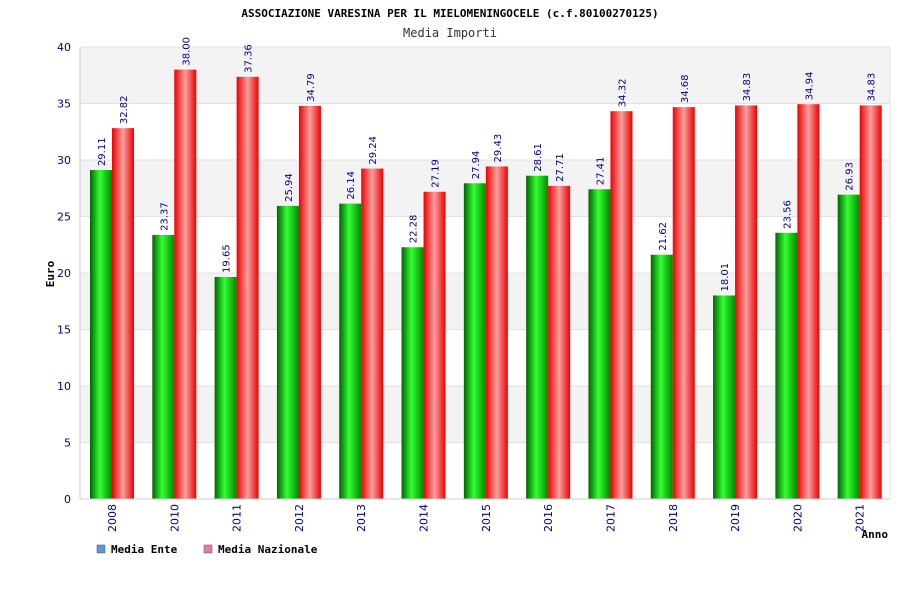 The height and width of the screenshot is (600, 900). Describe the element at coordinates (548, 518) in the screenshot. I see `x-tick-label: 2016` at that location.